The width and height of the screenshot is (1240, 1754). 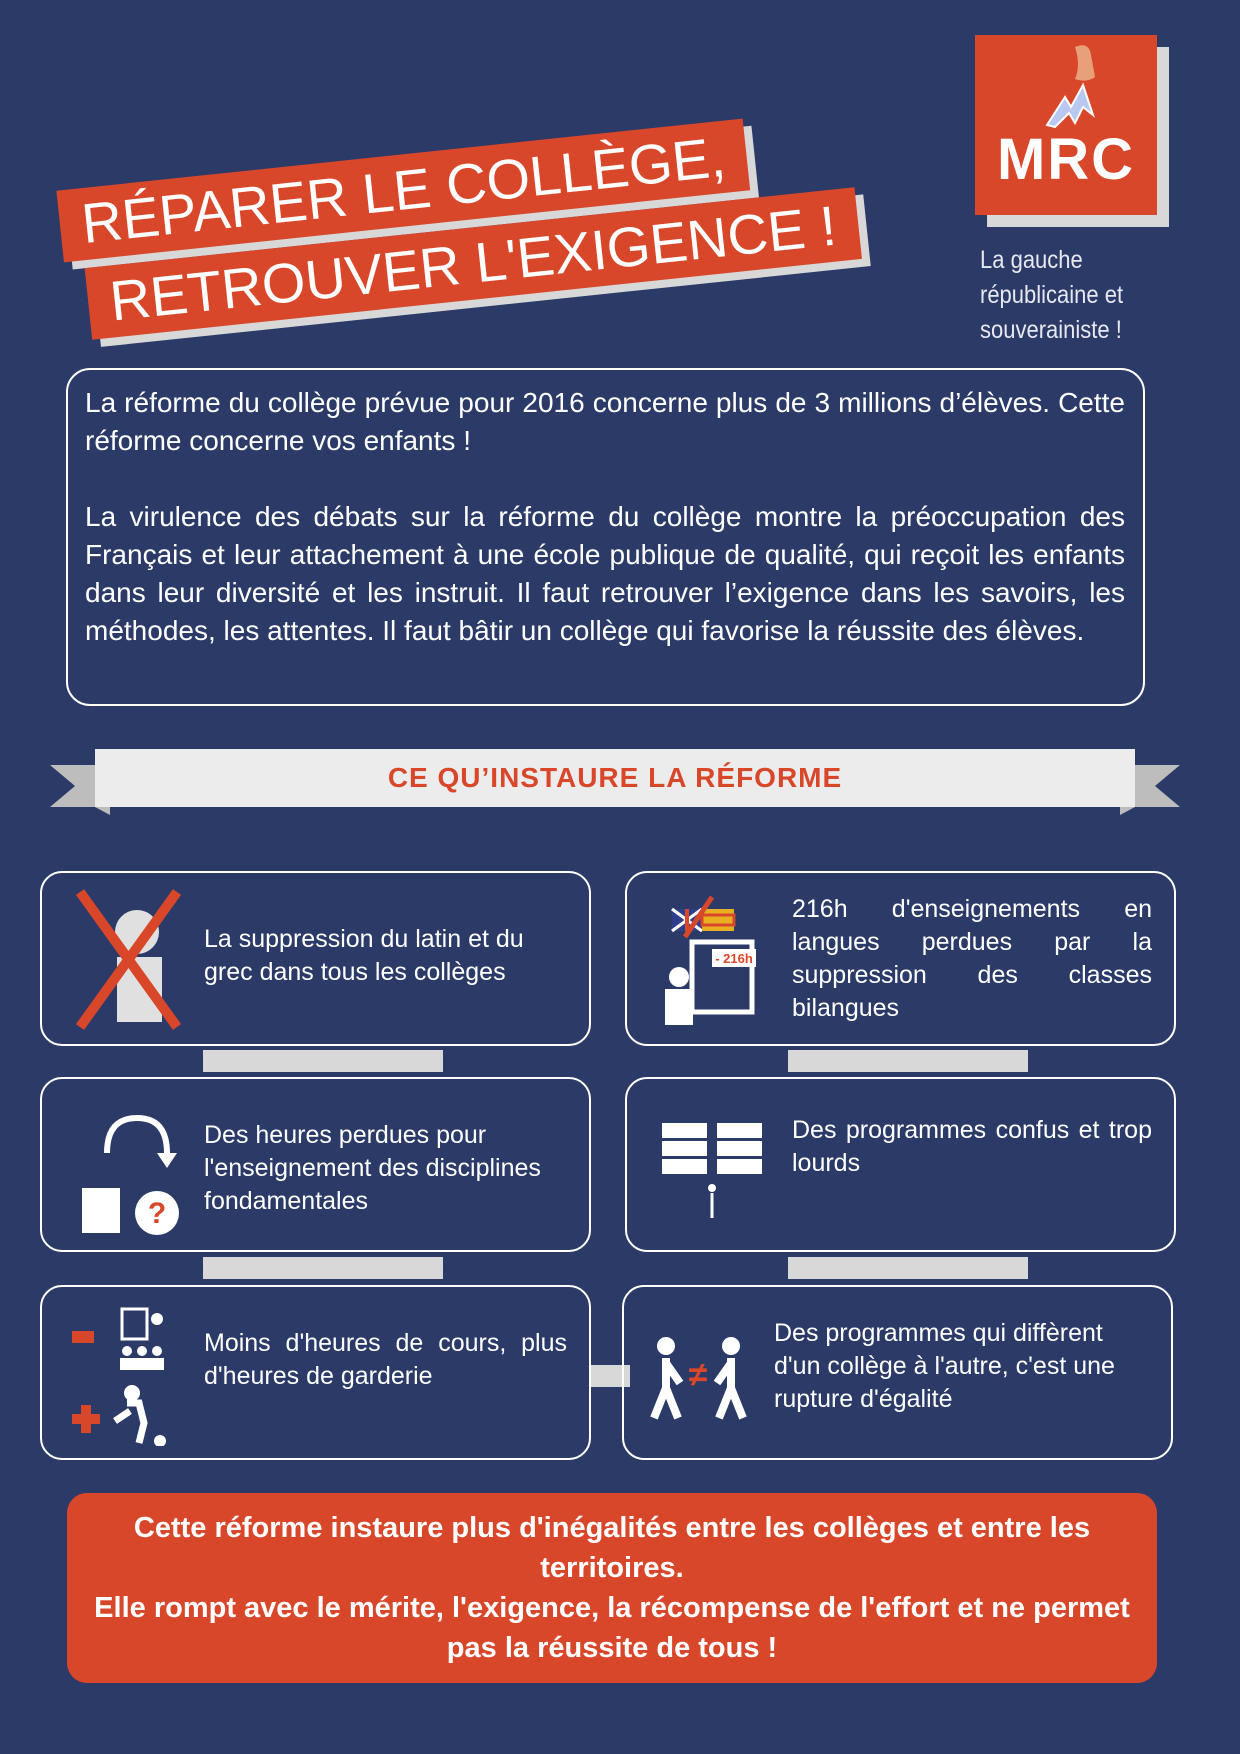 I want to click on lost-hours-icon: ?, so click(x=130, y=1174).